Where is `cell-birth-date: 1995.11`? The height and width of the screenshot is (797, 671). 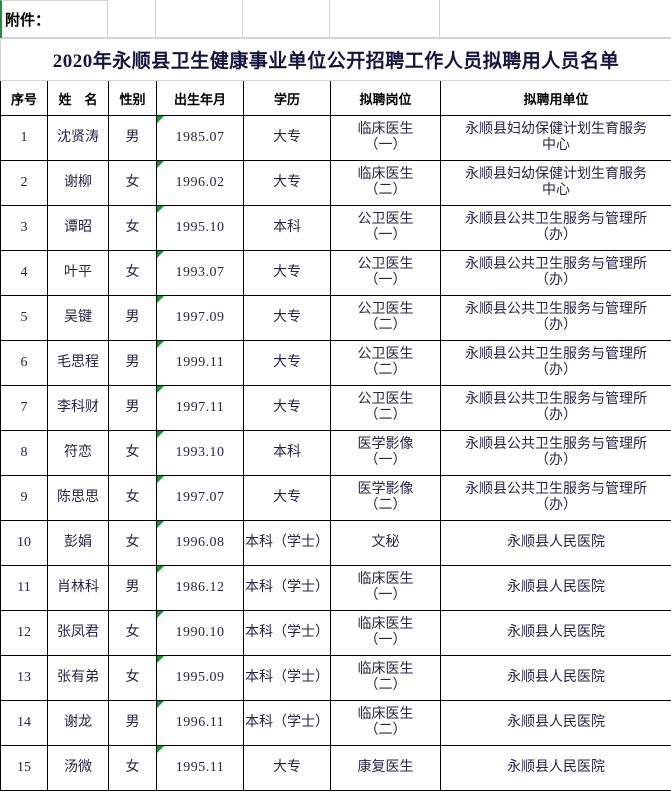
cell-birth-date: 1995.11 is located at coordinates (200, 768).